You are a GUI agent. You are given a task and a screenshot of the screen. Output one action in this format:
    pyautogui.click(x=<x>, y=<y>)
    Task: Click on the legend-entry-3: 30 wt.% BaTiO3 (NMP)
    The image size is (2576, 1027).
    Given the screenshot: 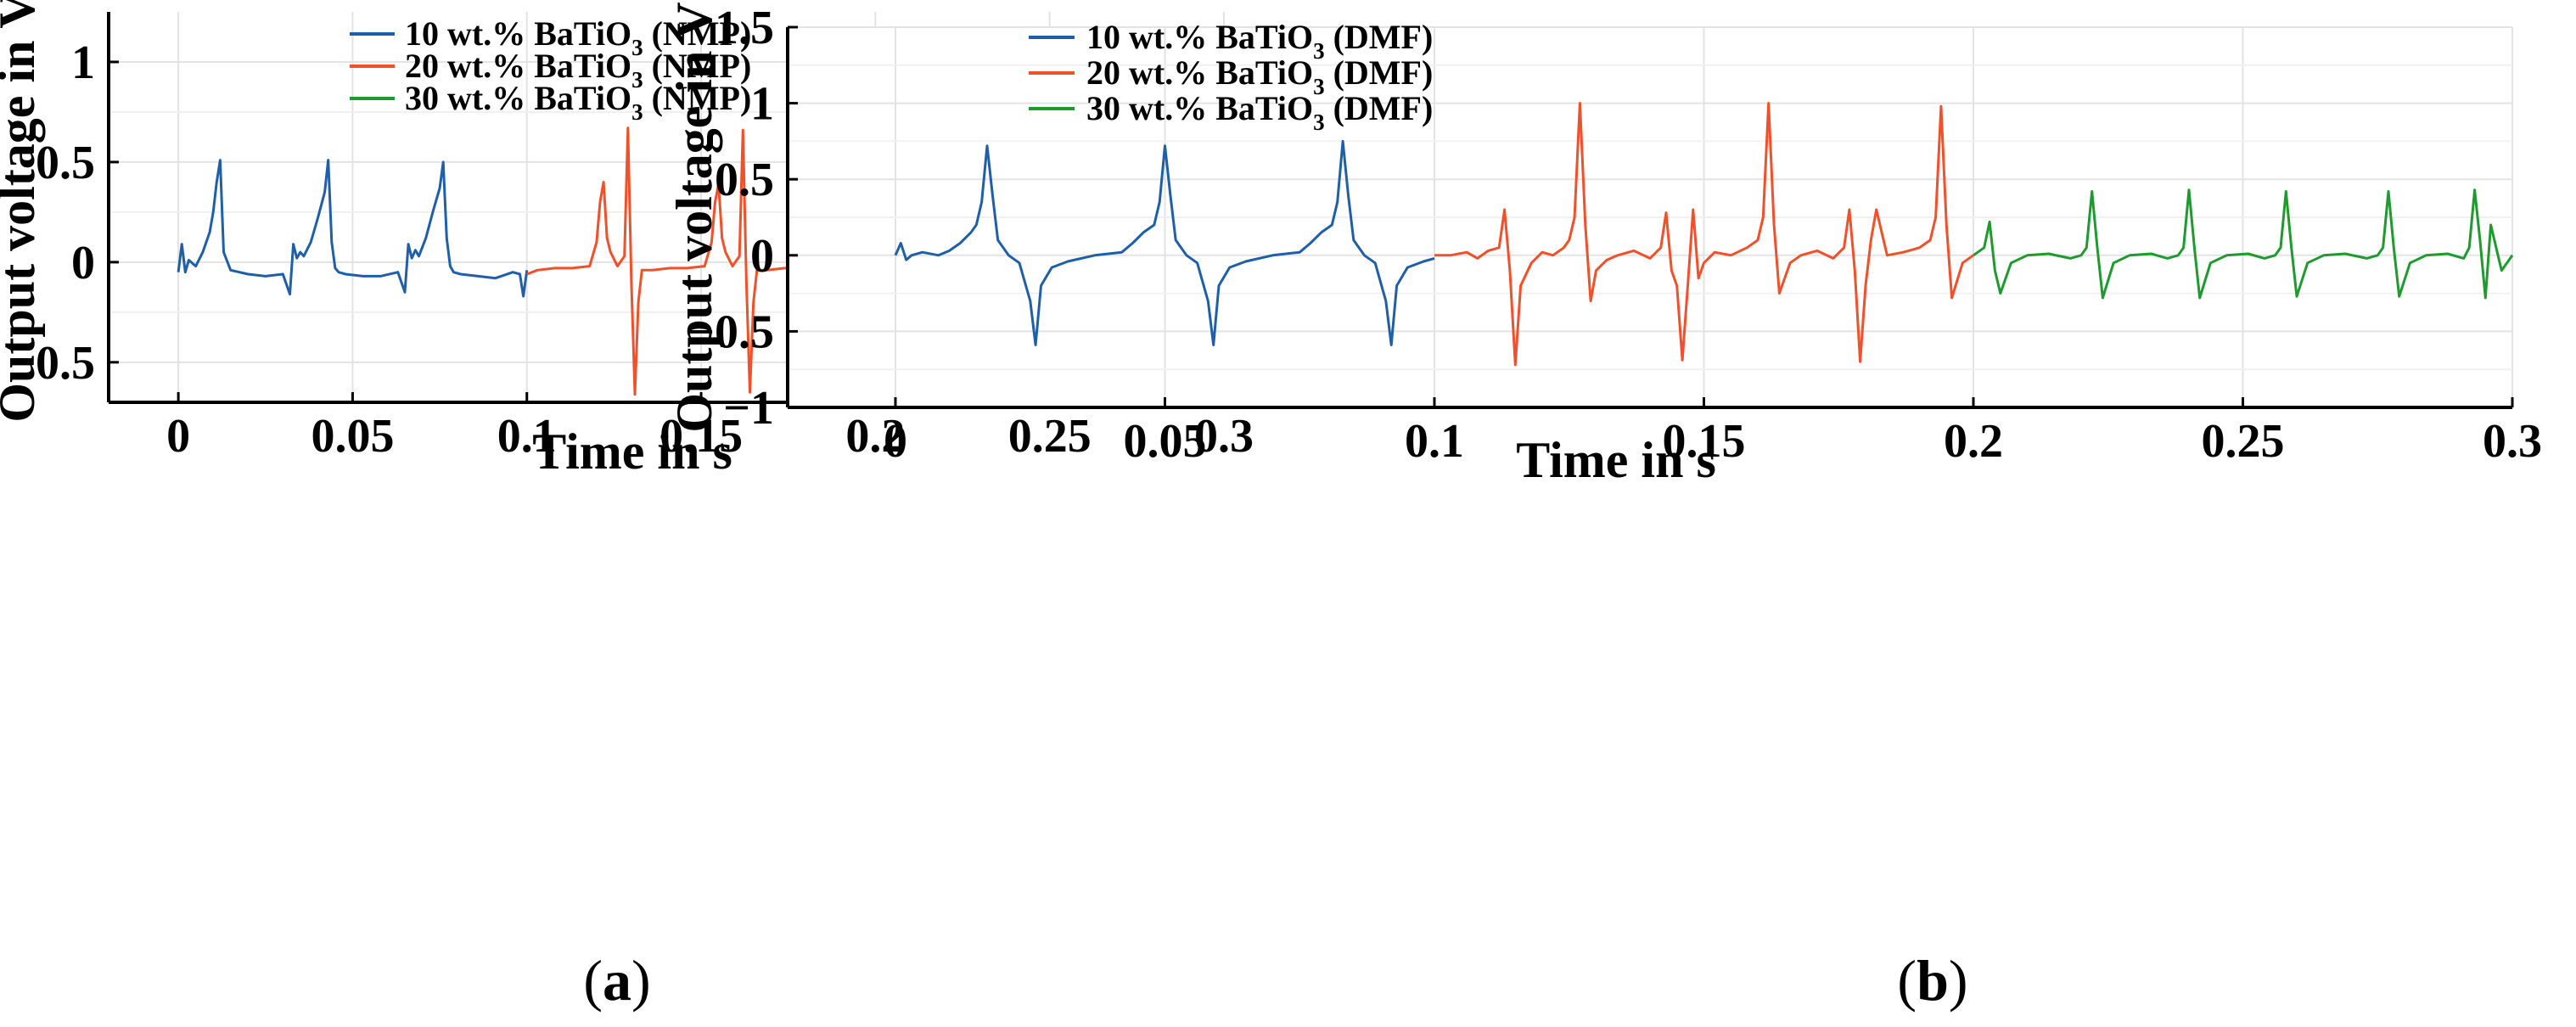 What is the action you would take?
    pyautogui.click(x=578, y=102)
    